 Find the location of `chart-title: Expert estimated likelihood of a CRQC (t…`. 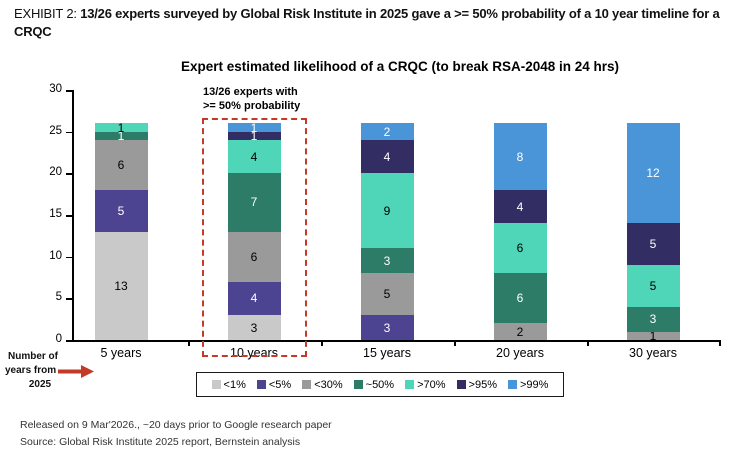

chart-title: Expert estimated likelihood of a CRQC (t… is located at coordinates (400, 66).